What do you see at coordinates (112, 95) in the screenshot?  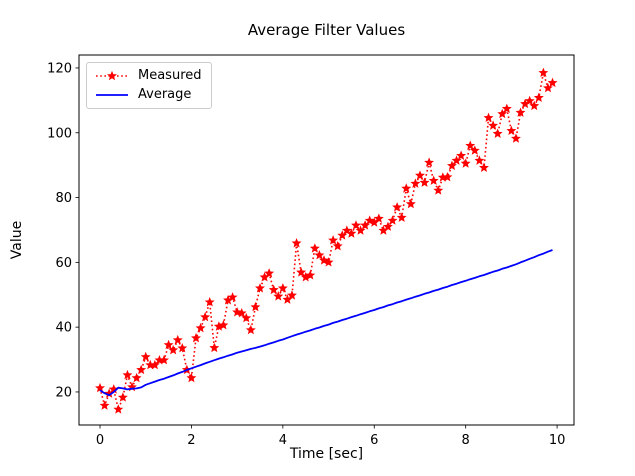 I see `average-solid-line-icon` at bounding box center [112, 95].